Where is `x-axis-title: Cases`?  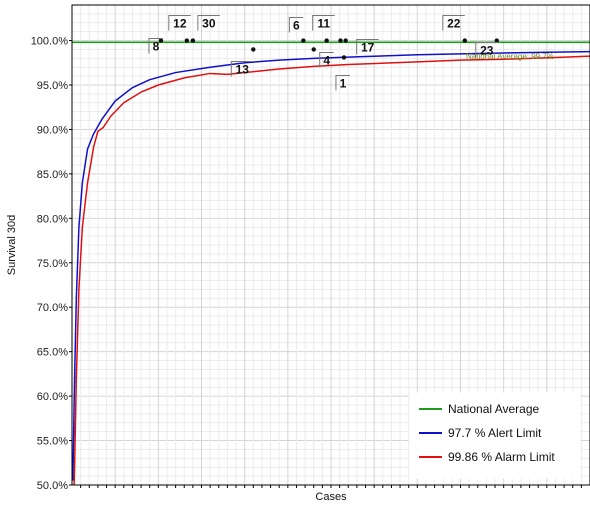
x-axis-title: Cases is located at coordinates (331, 497).